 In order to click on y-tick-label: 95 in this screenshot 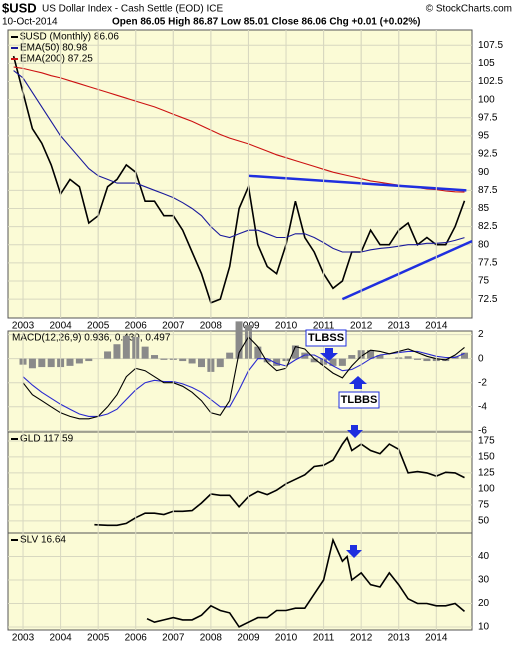, I will do `click(484, 136)`.